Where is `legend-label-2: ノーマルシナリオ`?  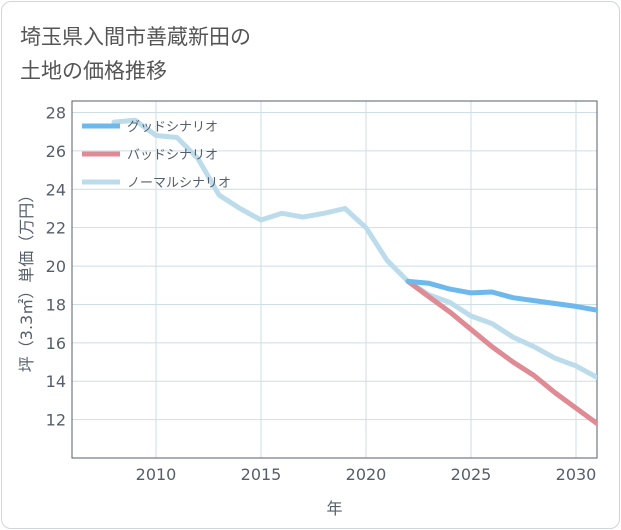
legend-label-2: ノーマルシナリオ is located at coordinates (179, 183).